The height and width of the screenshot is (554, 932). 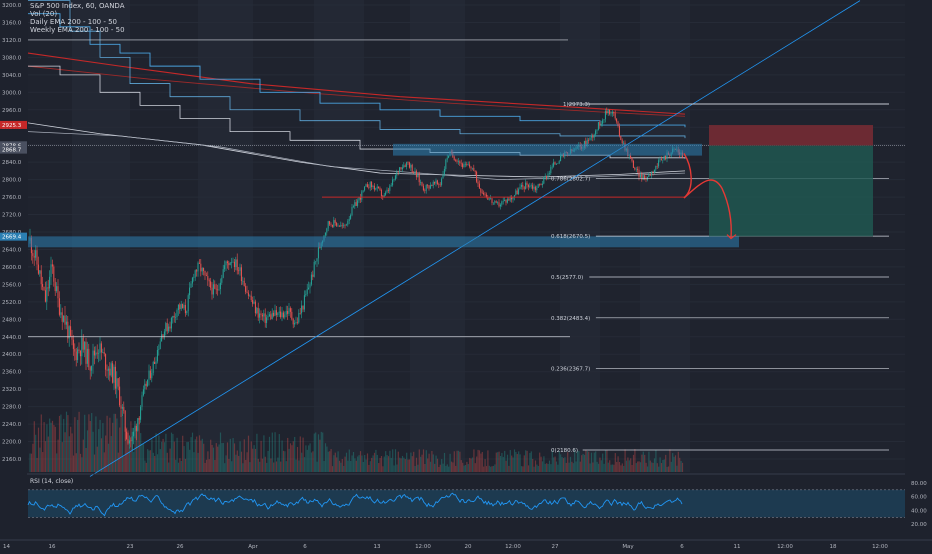 I want to click on price-tick-label: 2240.0, so click(x=12, y=425).